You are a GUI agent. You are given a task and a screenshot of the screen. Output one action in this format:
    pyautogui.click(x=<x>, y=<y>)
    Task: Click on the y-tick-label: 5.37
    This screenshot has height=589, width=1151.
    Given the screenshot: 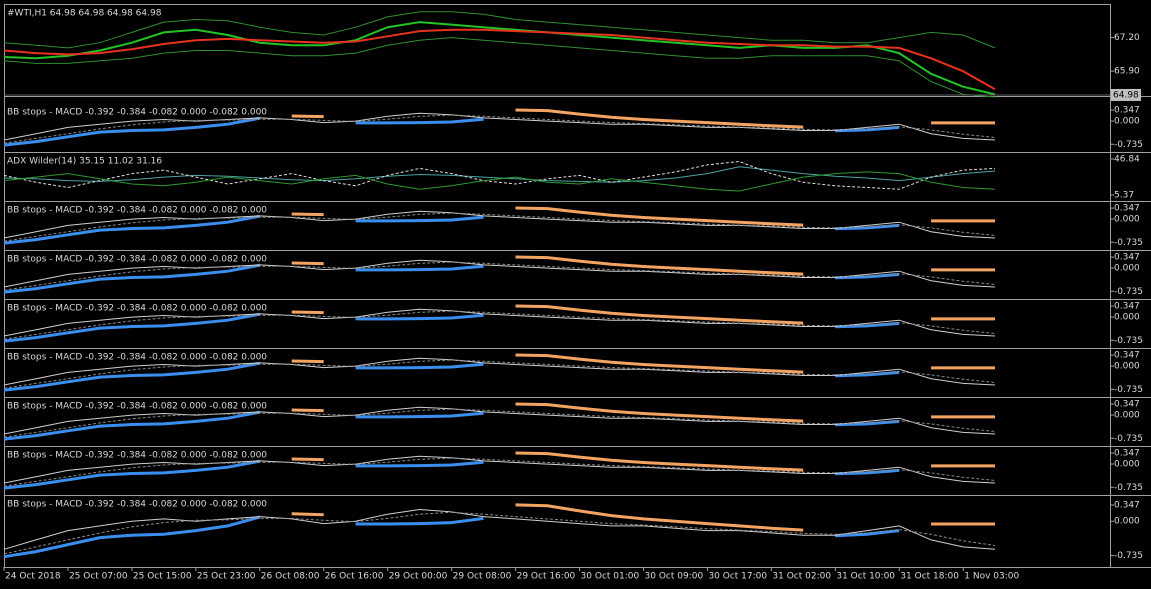 What is the action you would take?
    pyautogui.click(x=1124, y=196)
    